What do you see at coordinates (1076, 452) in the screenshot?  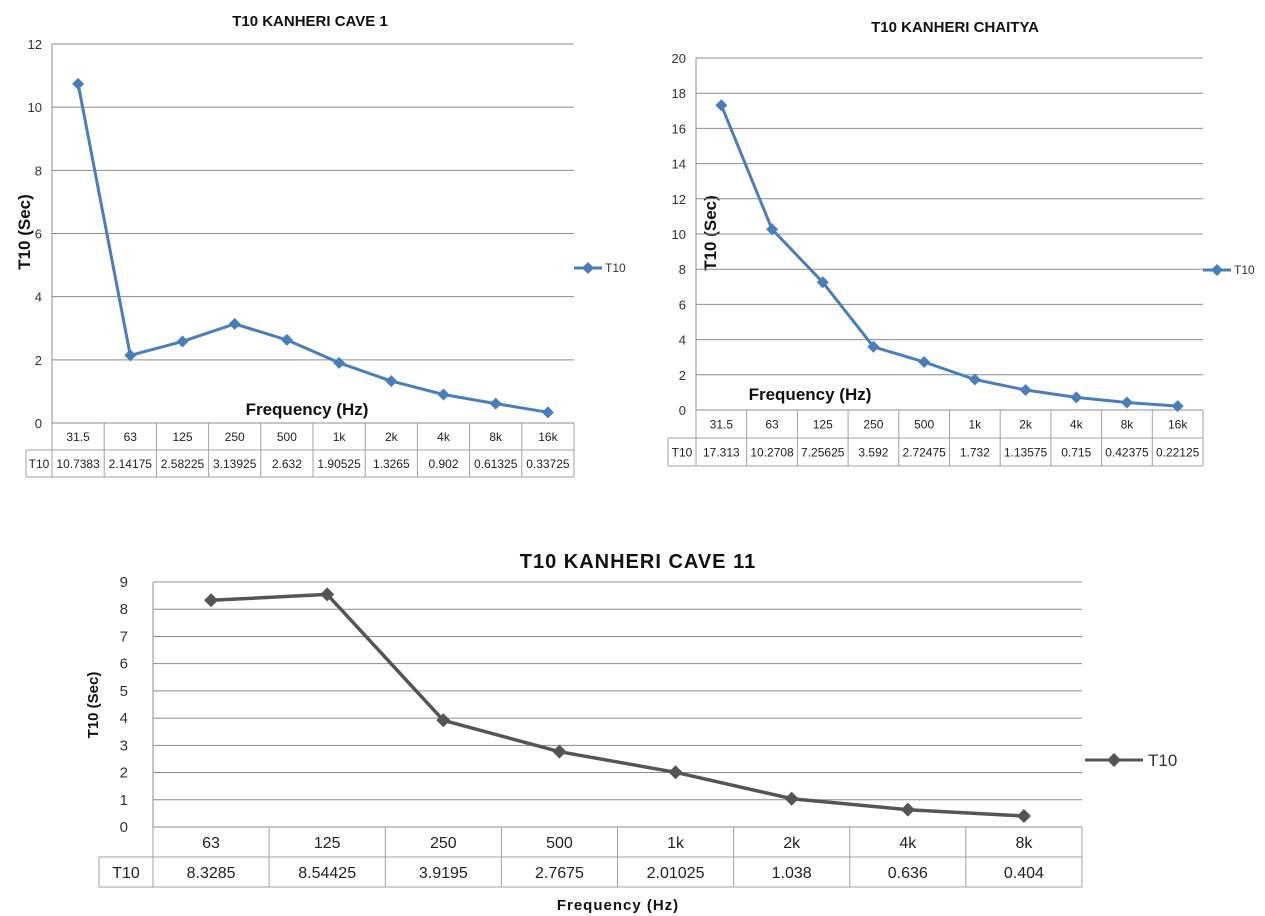 I see `table-value: 0.715` at bounding box center [1076, 452].